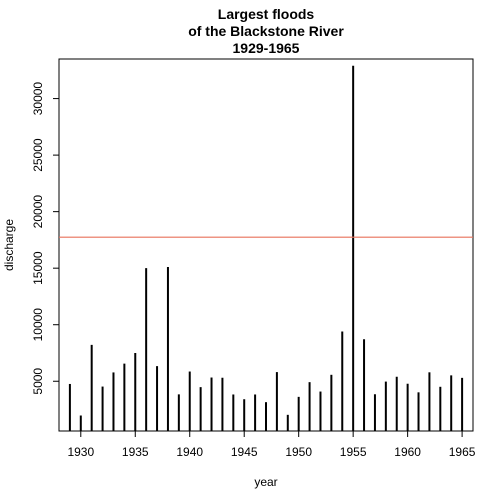 The image size is (504, 504). What do you see at coordinates (38, 212) in the screenshot?
I see `y-tick-label-20000: 20000` at bounding box center [38, 212].